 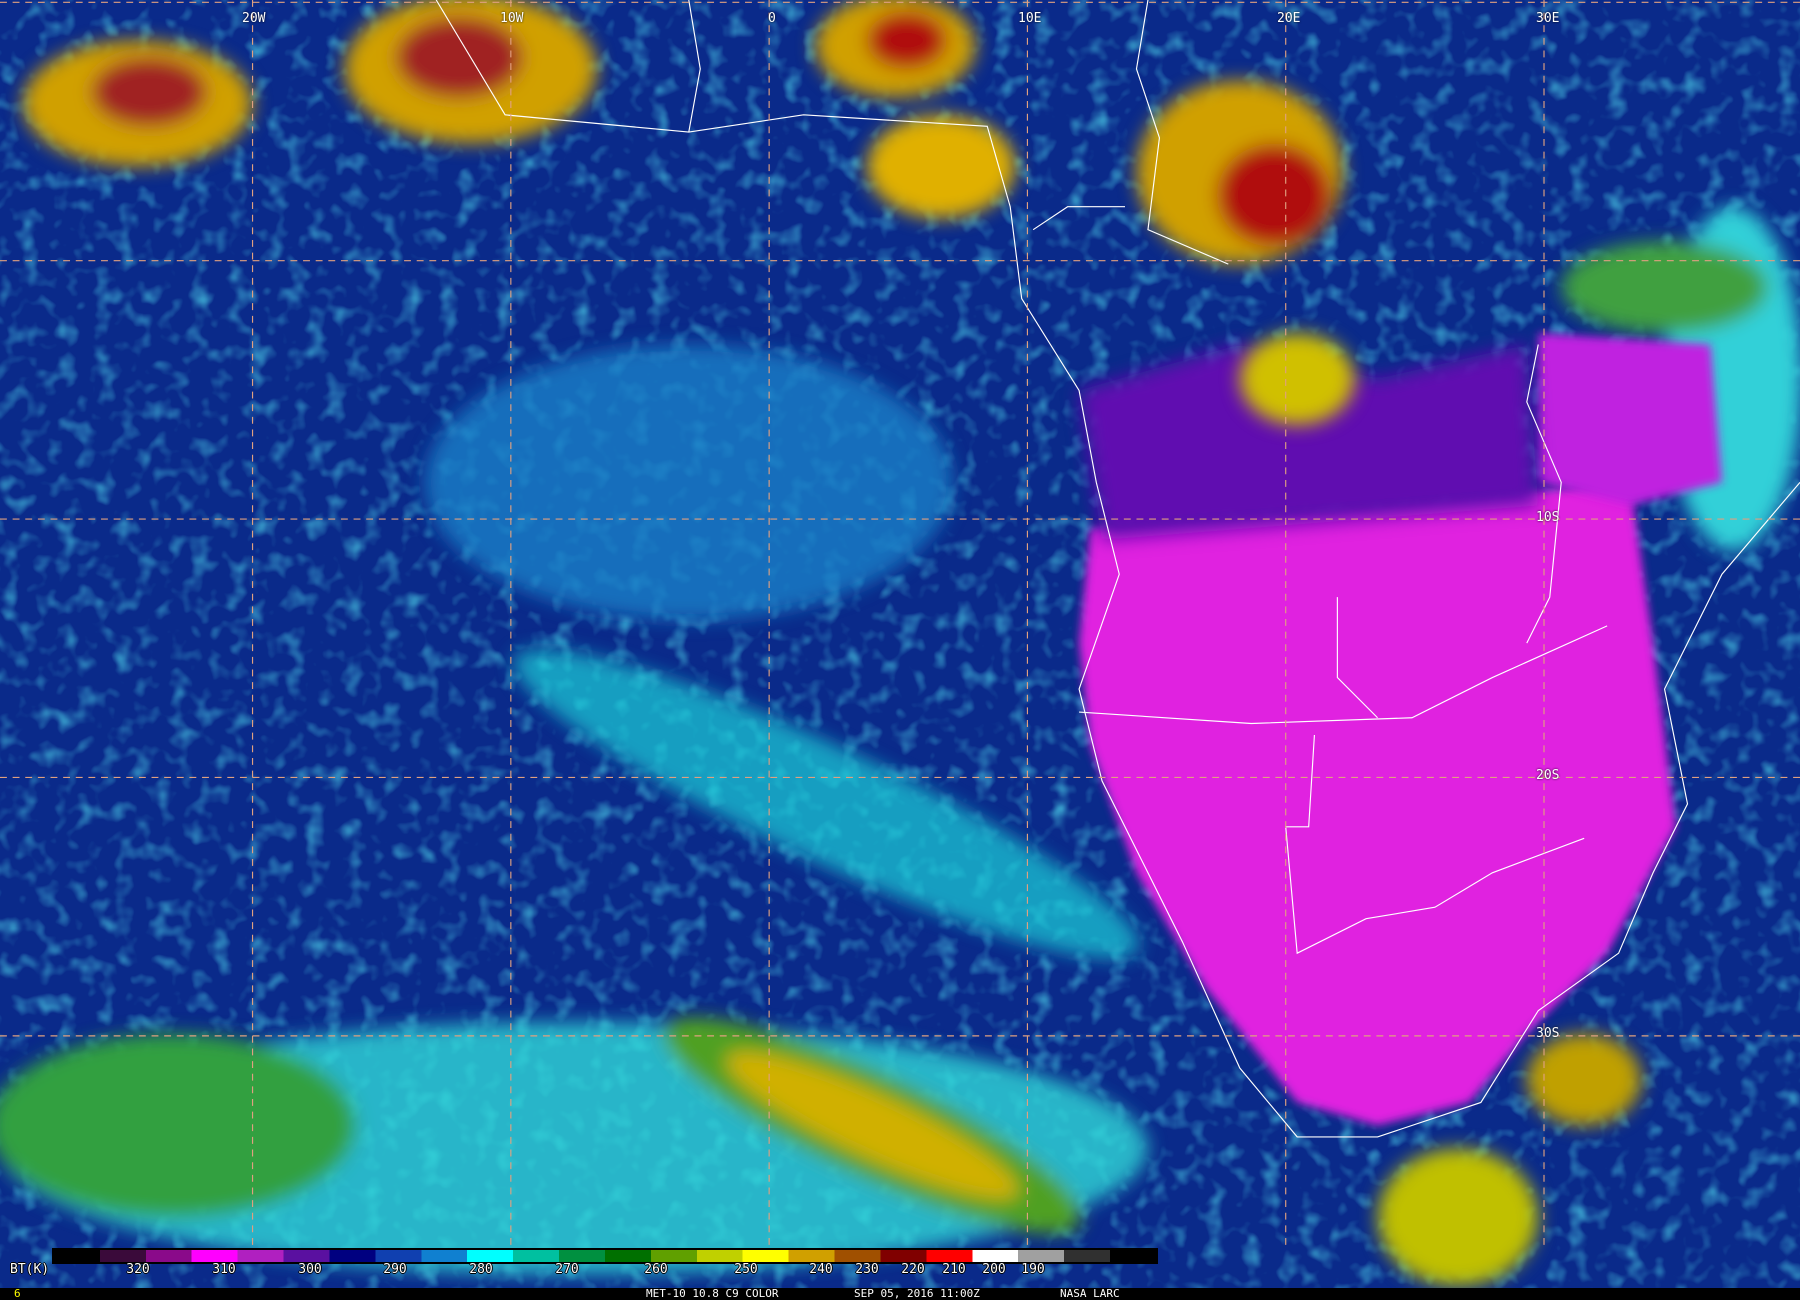 I want to click on lon-label: 20W, so click(x=254, y=18).